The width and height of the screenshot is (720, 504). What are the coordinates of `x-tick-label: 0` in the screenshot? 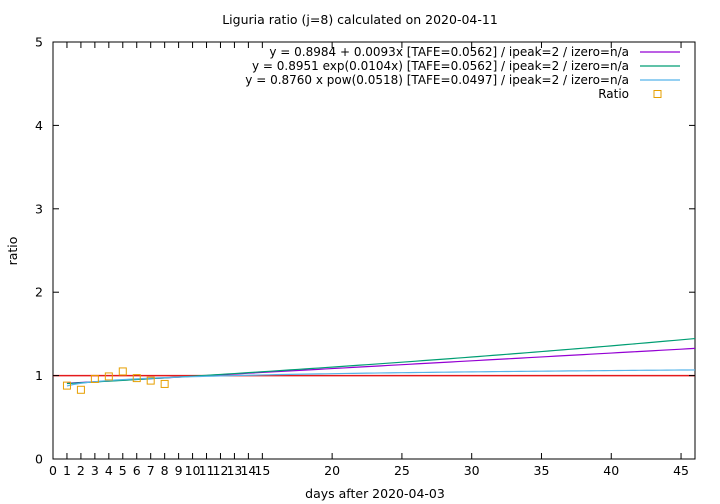 It's located at (53, 470).